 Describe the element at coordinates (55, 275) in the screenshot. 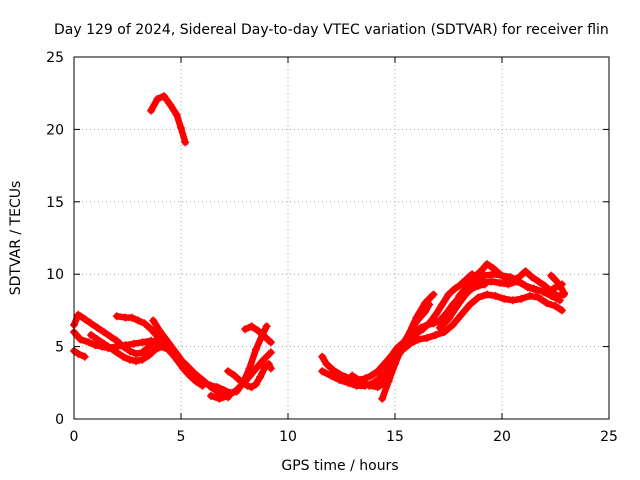

I see `y-tick-label: 10` at that location.